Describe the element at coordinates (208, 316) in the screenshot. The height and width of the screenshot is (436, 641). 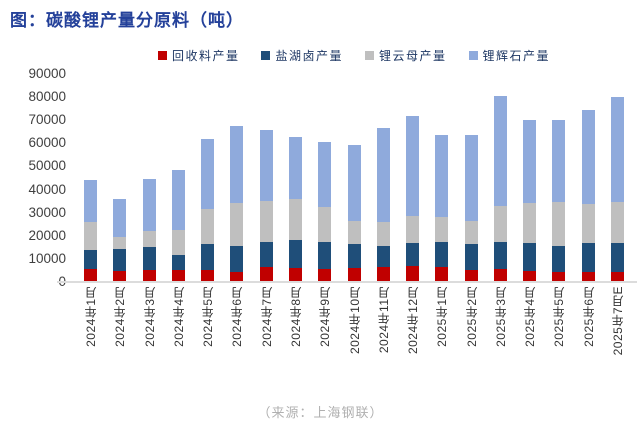
I see `x-tick-label: 2024年5月` at that location.